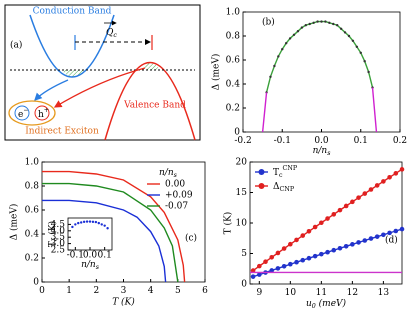 The height and width of the screenshot is (310, 415). What do you see at coordinates (98, 267) in the screenshot?
I see `label-part: s` at bounding box center [98, 267].